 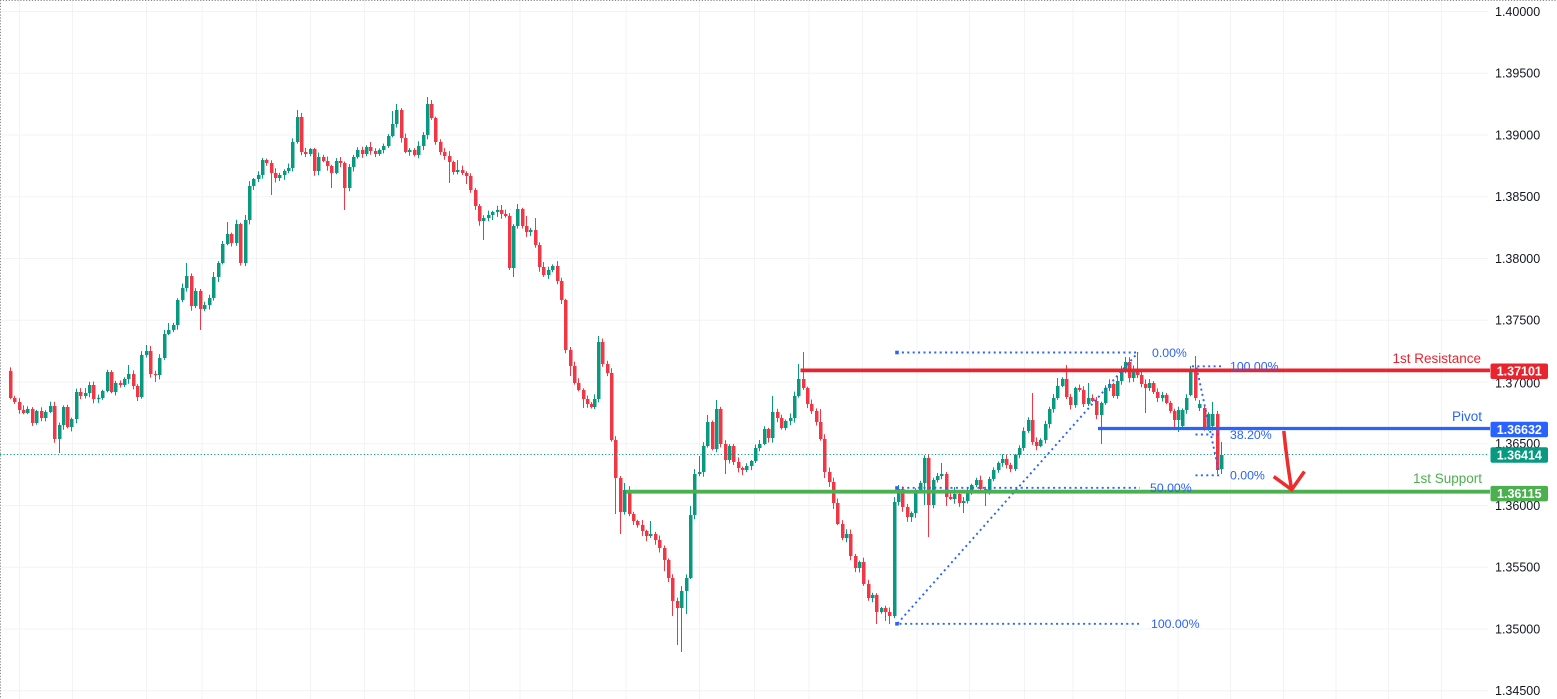 What do you see at coordinates (1517, 74) in the screenshot?
I see `svg-text: 1.39500` at bounding box center [1517, 74].